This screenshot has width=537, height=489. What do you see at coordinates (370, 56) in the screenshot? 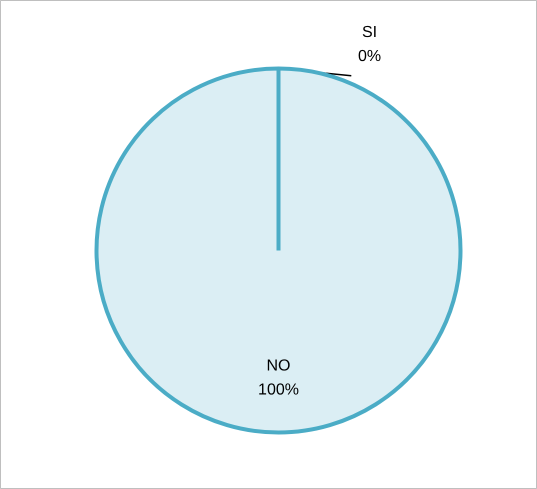
I see `text: 0%` at bounding box center [370, 56].